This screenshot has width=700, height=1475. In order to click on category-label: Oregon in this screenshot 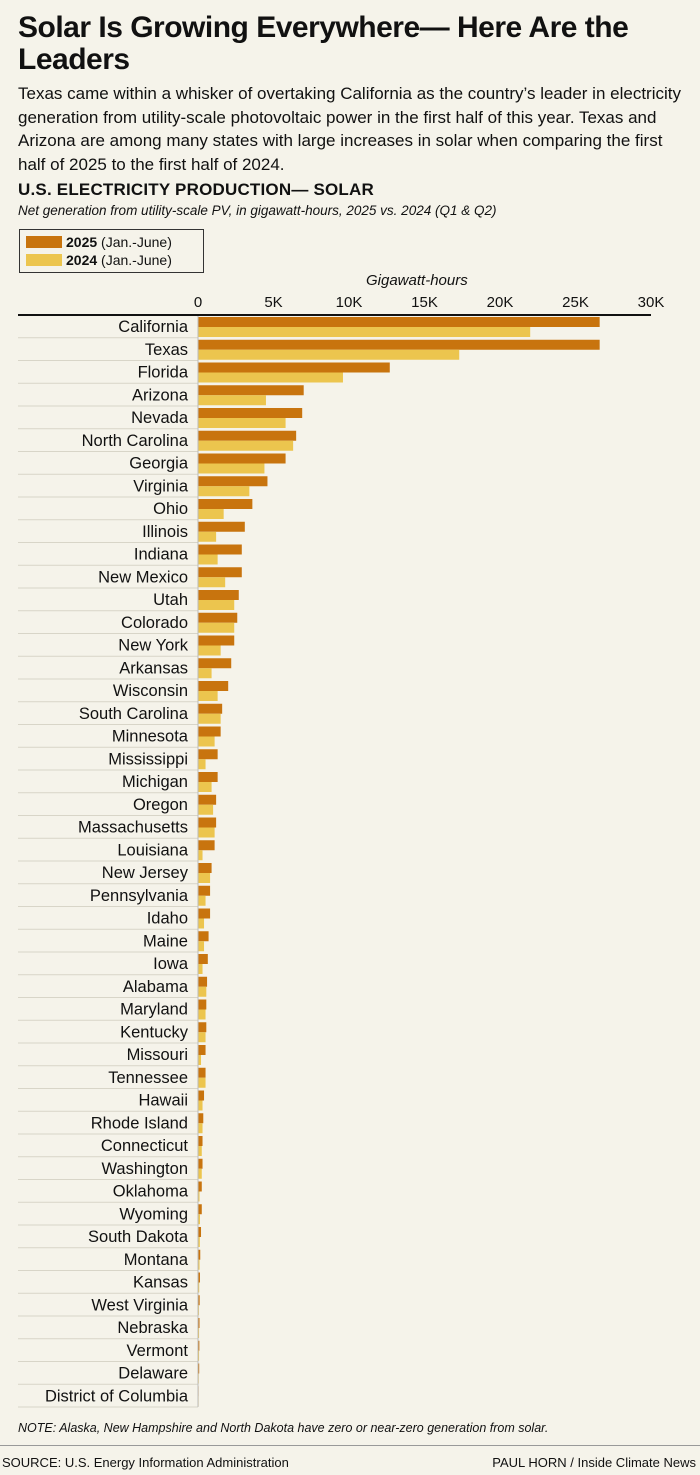, I will do `click(160, 805)`.